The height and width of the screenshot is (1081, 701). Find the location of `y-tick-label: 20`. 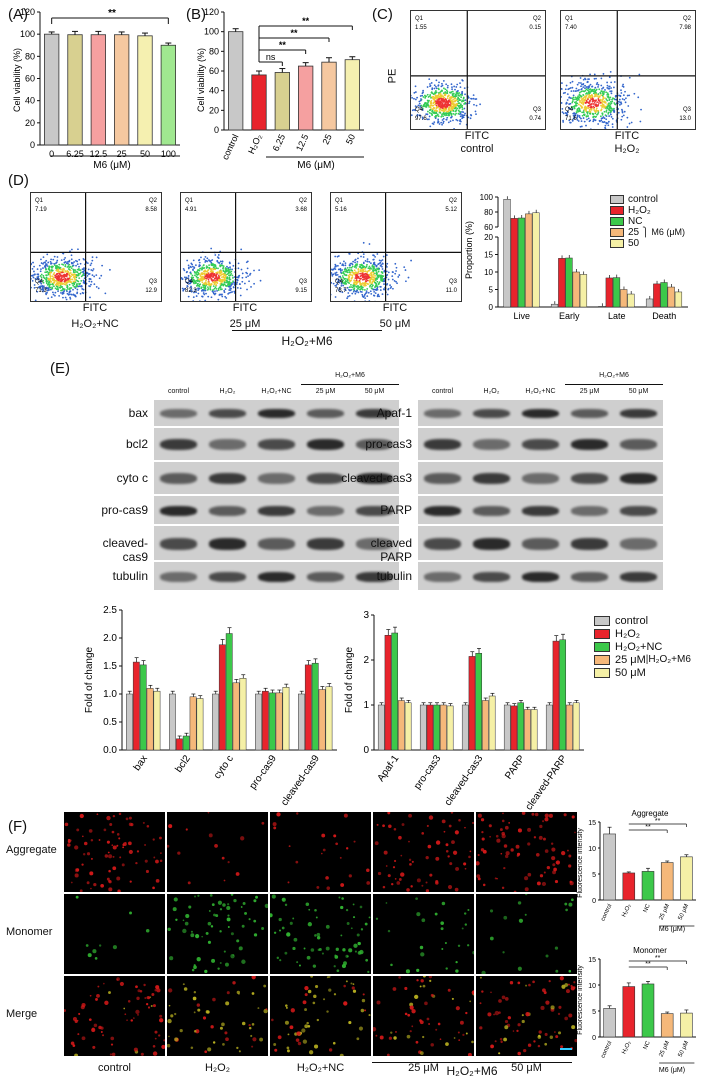

y-tick-label: 20 is located at coordinates (214, 110).